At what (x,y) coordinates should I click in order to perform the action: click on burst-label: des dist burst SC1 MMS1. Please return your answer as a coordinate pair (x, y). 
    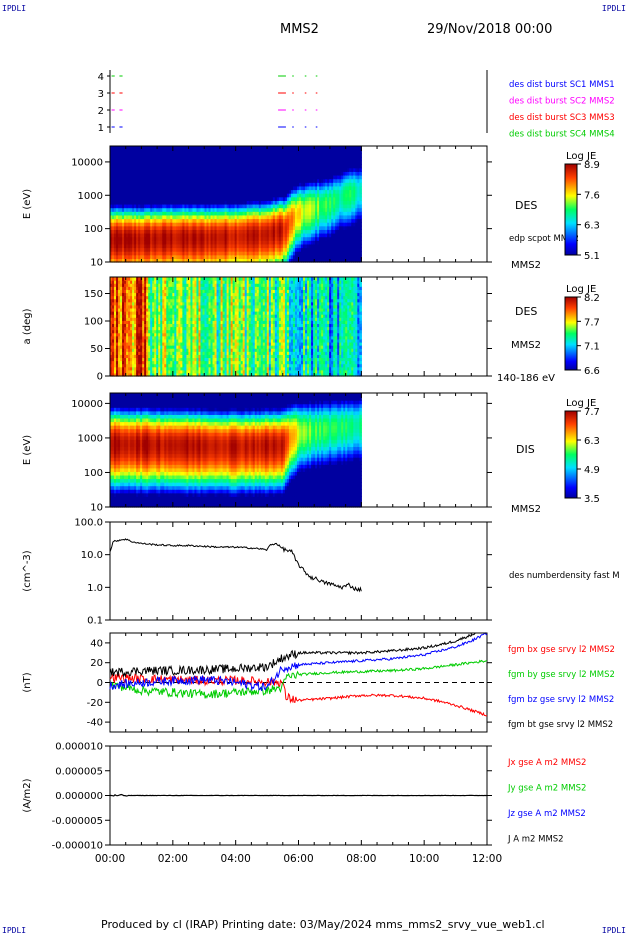
    Looking at the image, I should click on (562, 85).